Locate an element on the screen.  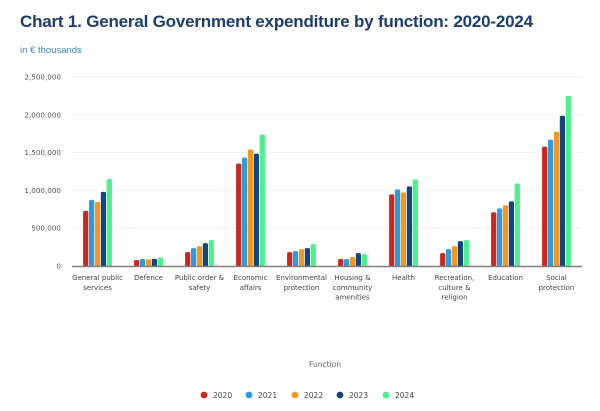
x-category-label: Education is located at coordinates (505, 278).